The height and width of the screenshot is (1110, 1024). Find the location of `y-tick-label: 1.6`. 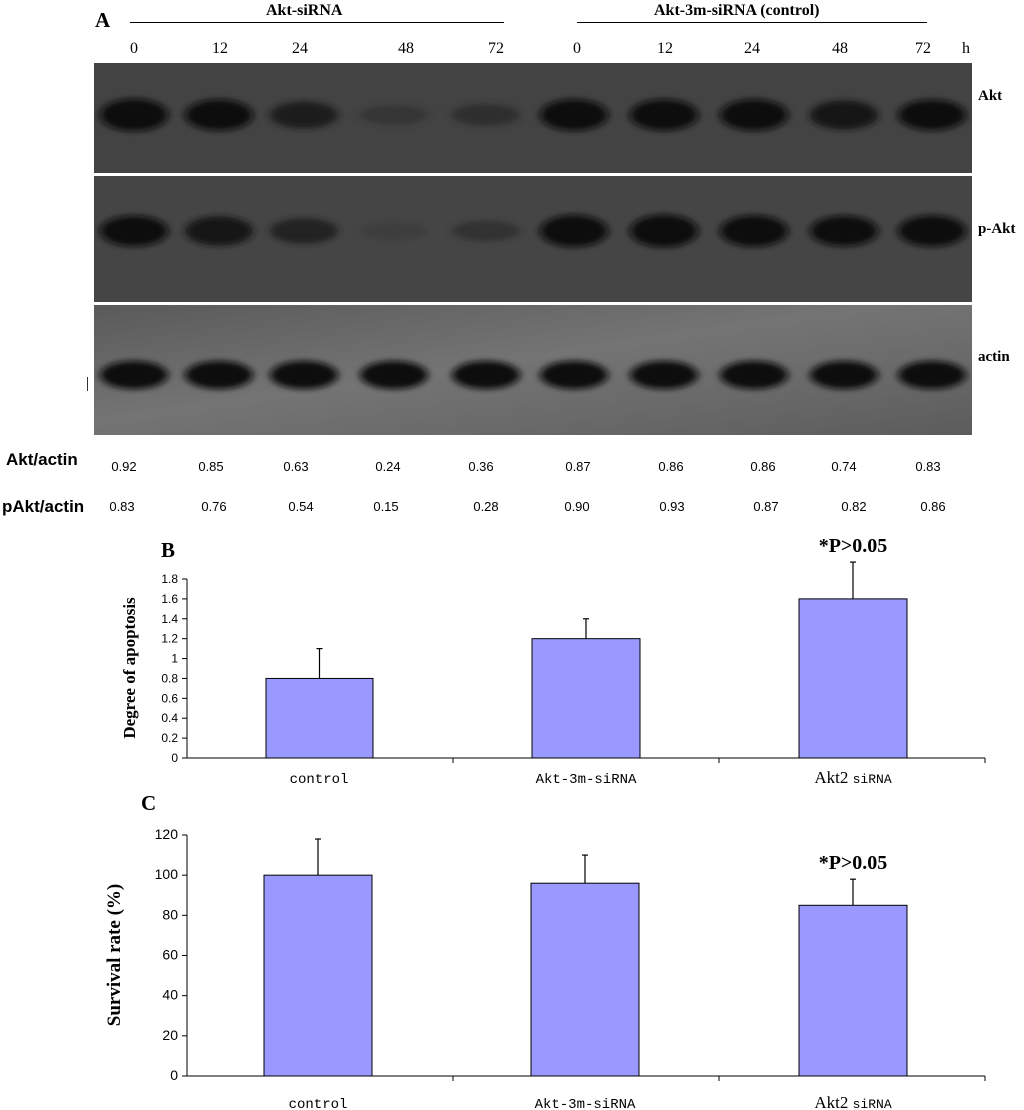

y-tick-label: 1.6 is located at coordinates (169, 599).